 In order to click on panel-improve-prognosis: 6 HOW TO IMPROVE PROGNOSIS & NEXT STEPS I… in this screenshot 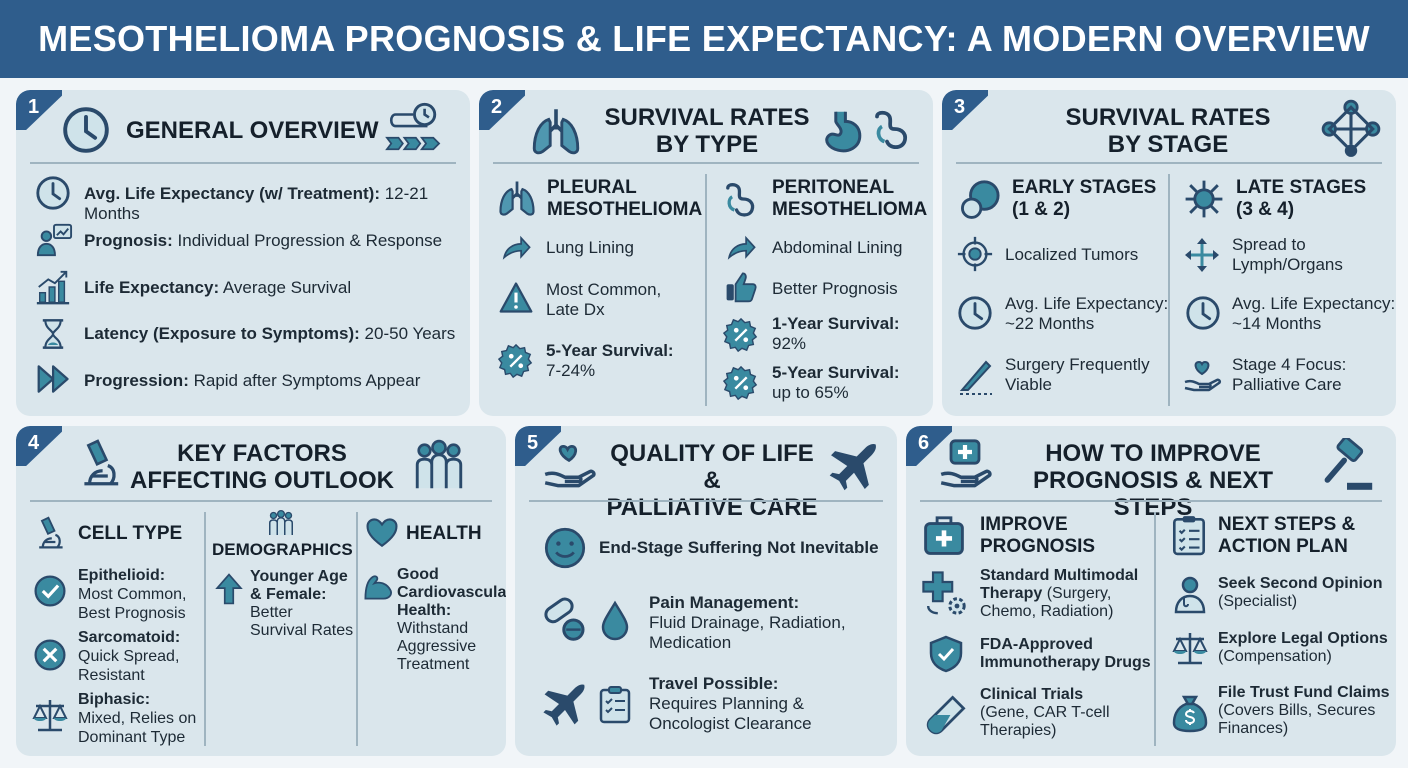, I will do `click(1151, 591)`.